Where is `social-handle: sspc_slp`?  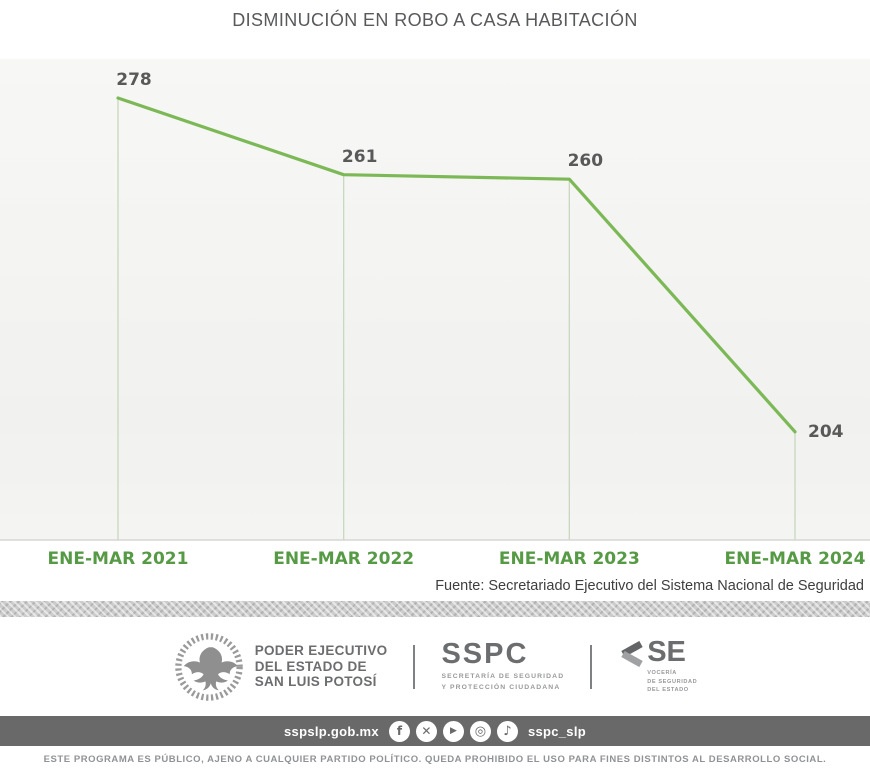 social-handle: sspc_slp is located at coordinates (556, 731).